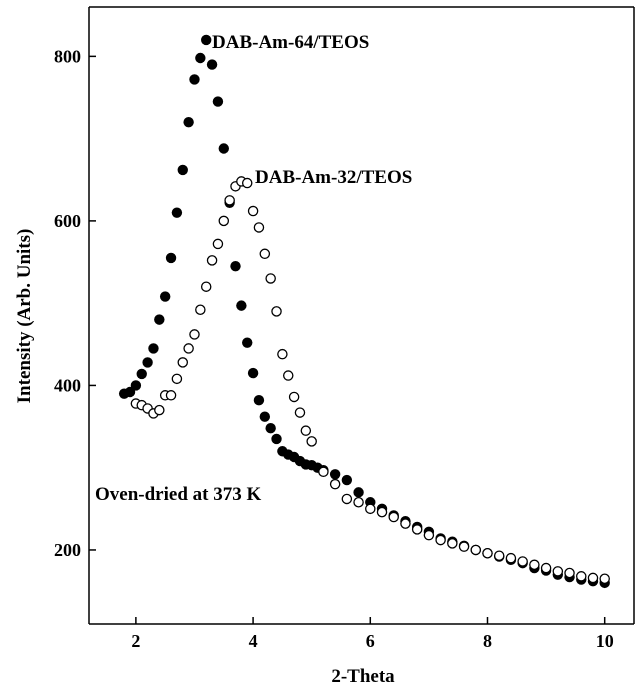  Describe the element at coordinates (605, 641) in the screenshot. I see `x-tick-label: 10` at that location.